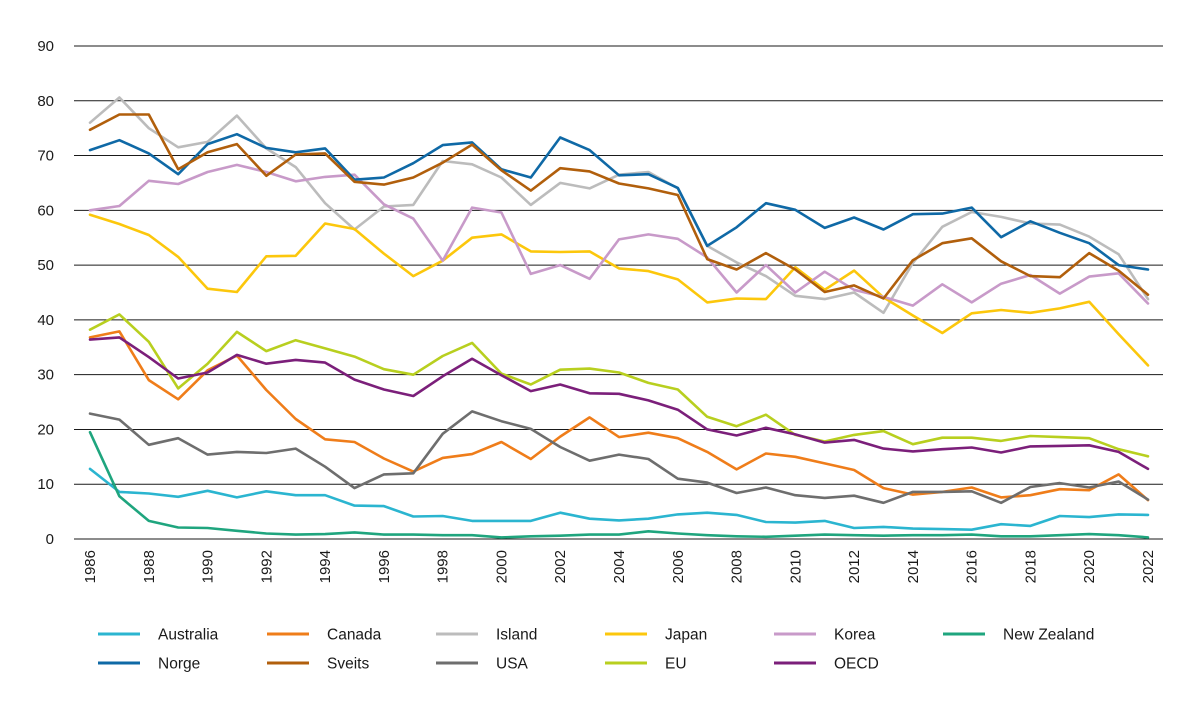 The height and width of the screenshot is (709, 1200). Describe the element at coordinates (619, 499) in the screenshot. I see `series-line-australia` at that location.